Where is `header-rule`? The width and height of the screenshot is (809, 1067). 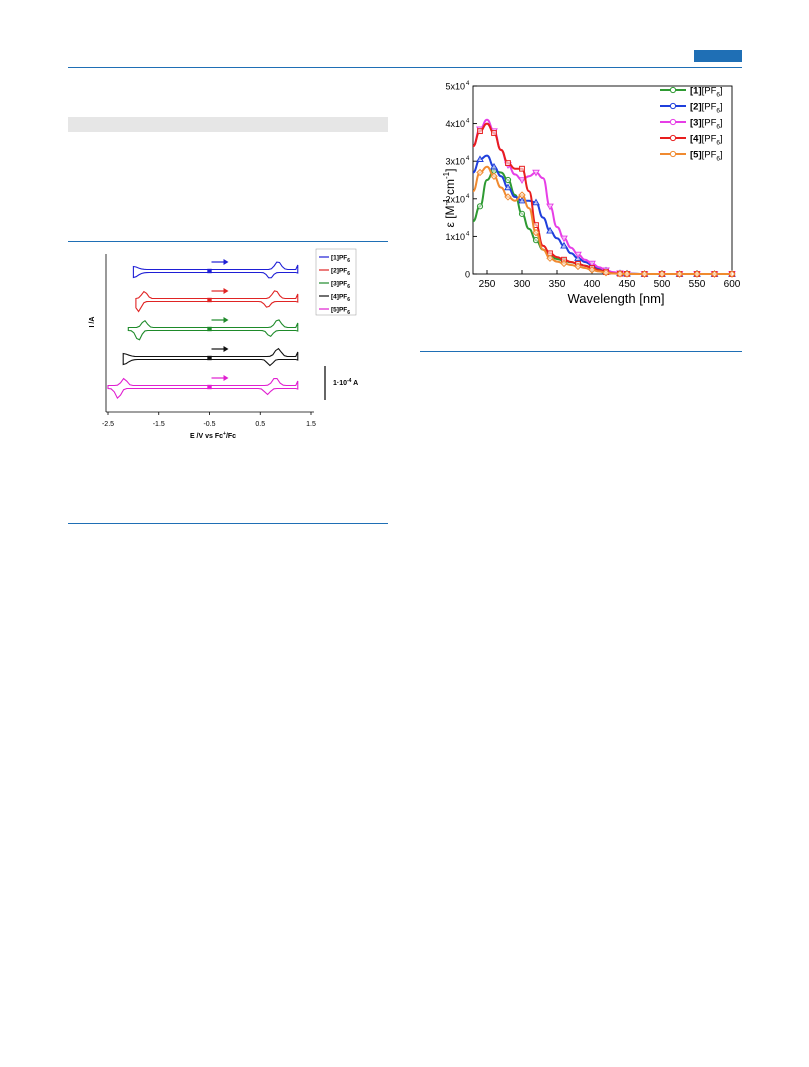 header-rule is located at coordinates (405, 67).